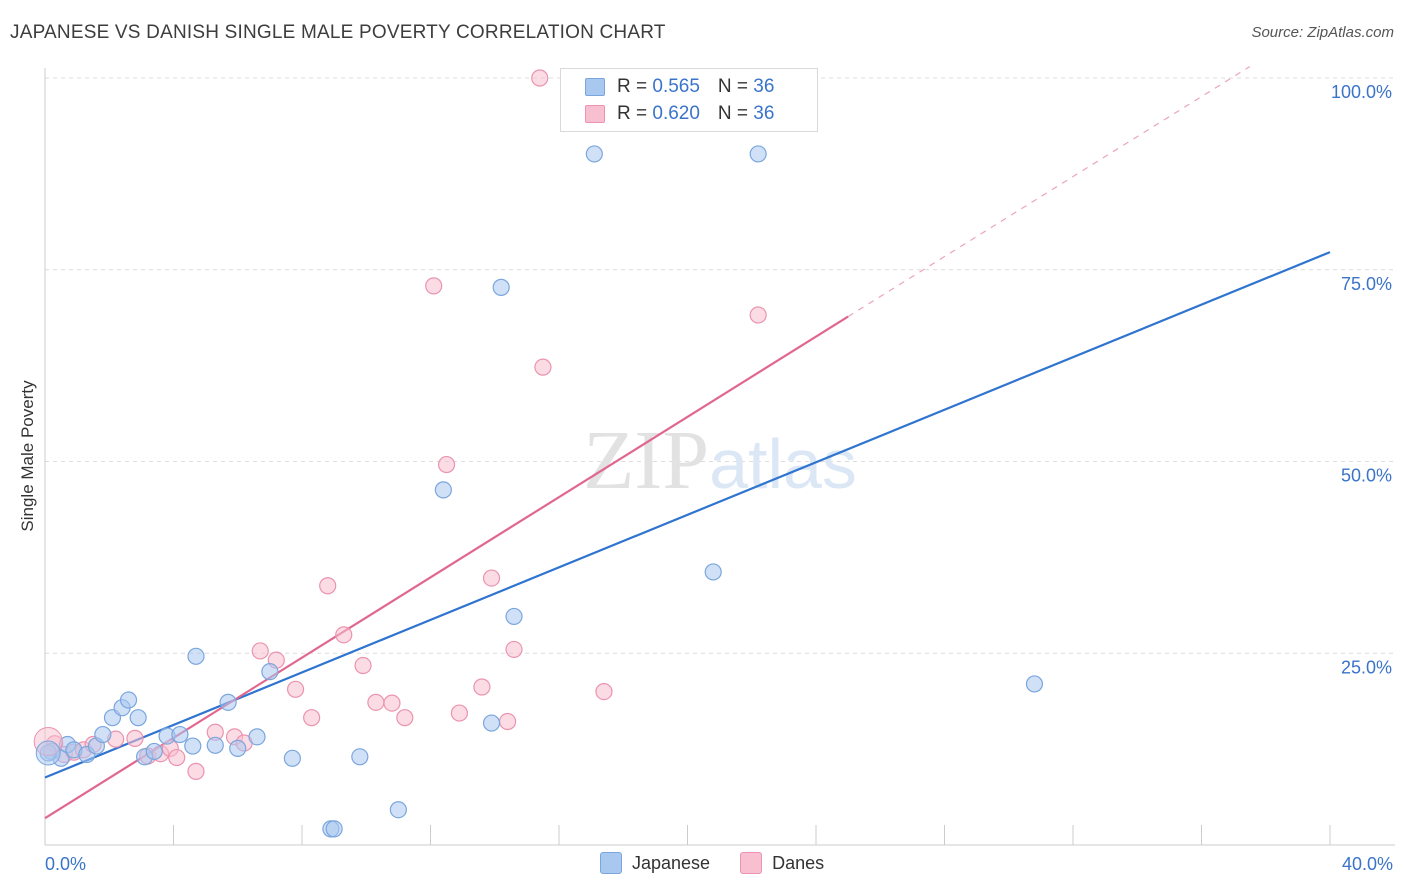 The image size is (1406, 892). Describe the element at coordinates (1049, 191) in the screenshot. I see `danes-trend-extension` at that location.